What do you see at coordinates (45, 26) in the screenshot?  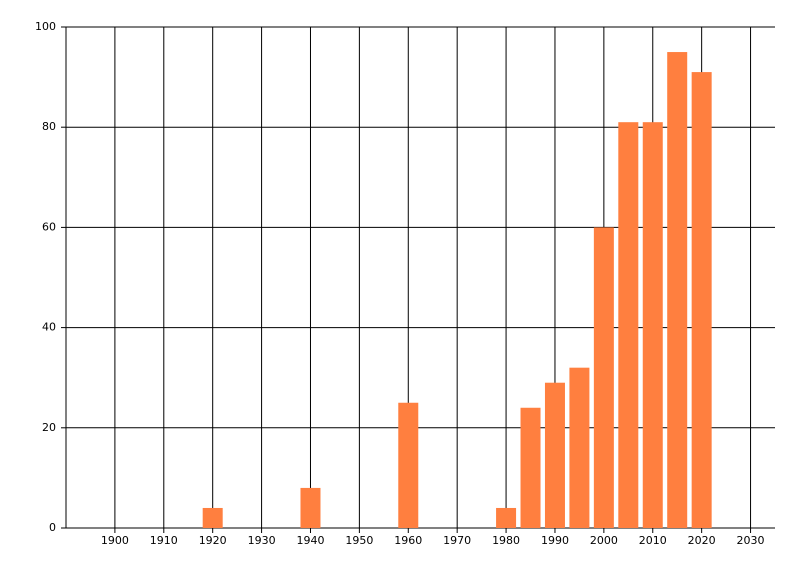 I see `y-tick-label: 100` at bounding box center [45, 26].